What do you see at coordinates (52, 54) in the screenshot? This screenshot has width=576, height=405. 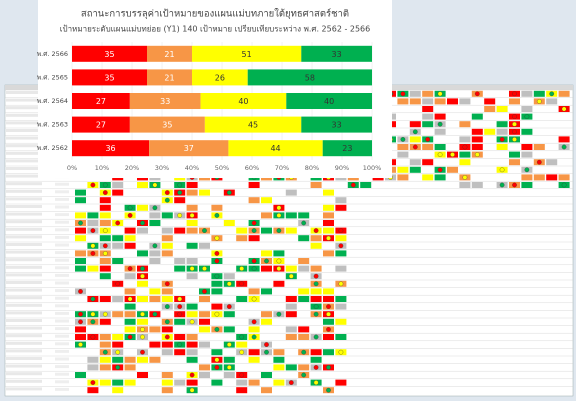 I see `y-tick-label: พ.ศ. 2566` at bounding box center [52, 54].